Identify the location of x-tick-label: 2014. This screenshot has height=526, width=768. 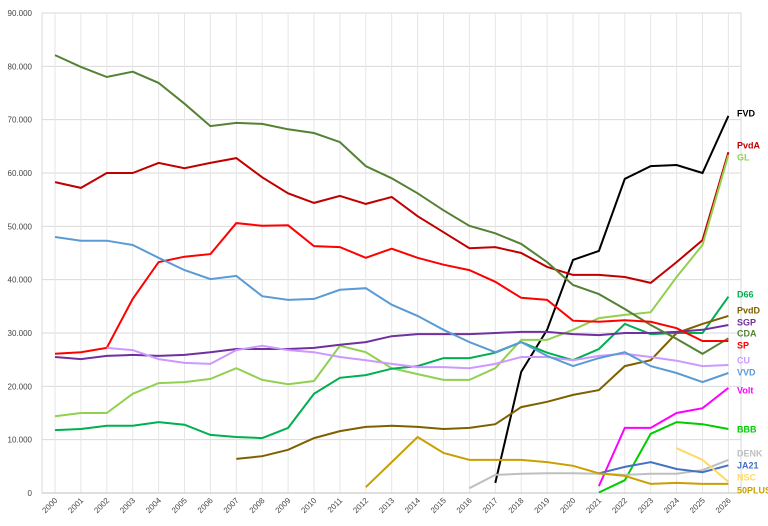
(412, 505).